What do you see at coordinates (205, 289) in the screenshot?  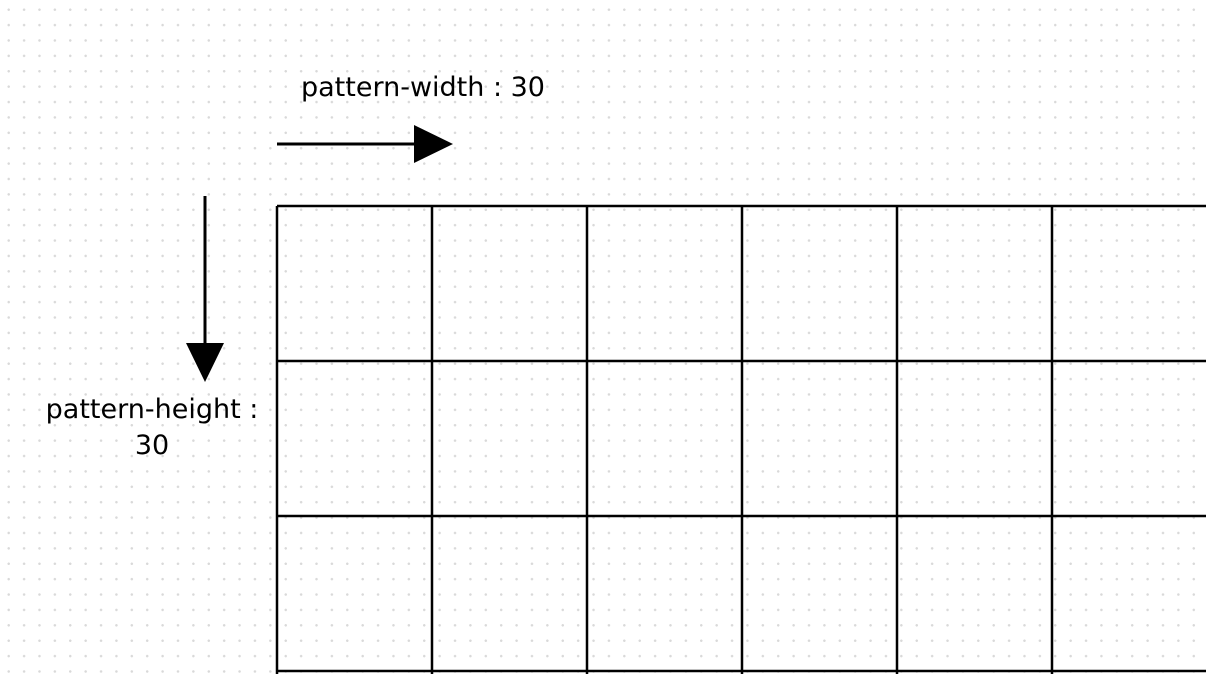 I see `height-arrow` at bounding box center [205, 289].